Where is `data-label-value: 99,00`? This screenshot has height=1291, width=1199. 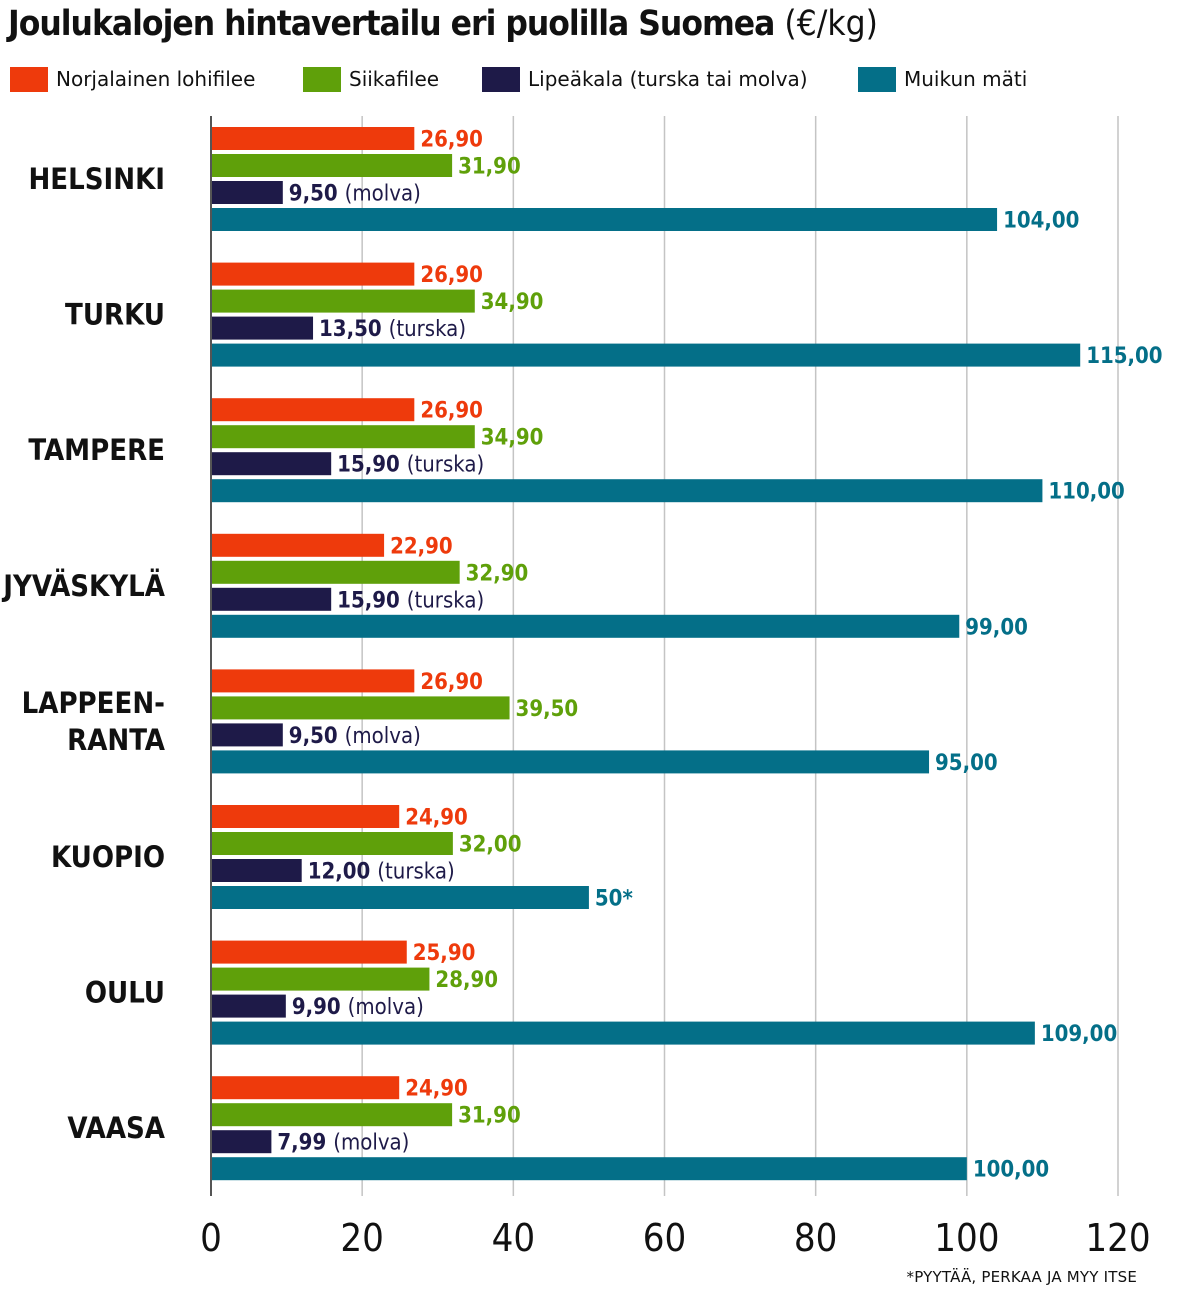
data-label-value: 99,00 is located at coordinates (996, 627).